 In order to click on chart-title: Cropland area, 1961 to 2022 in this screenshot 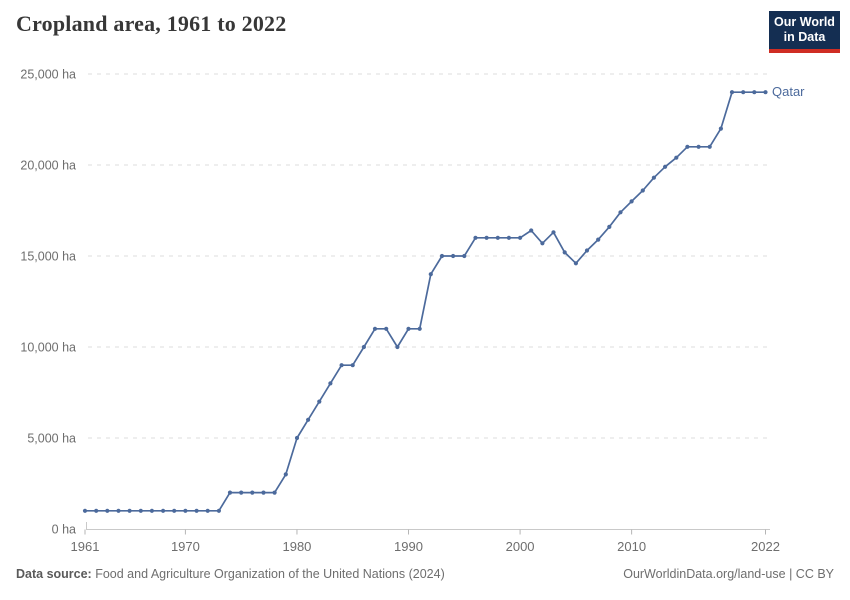, I will do `click(151, 23)`.